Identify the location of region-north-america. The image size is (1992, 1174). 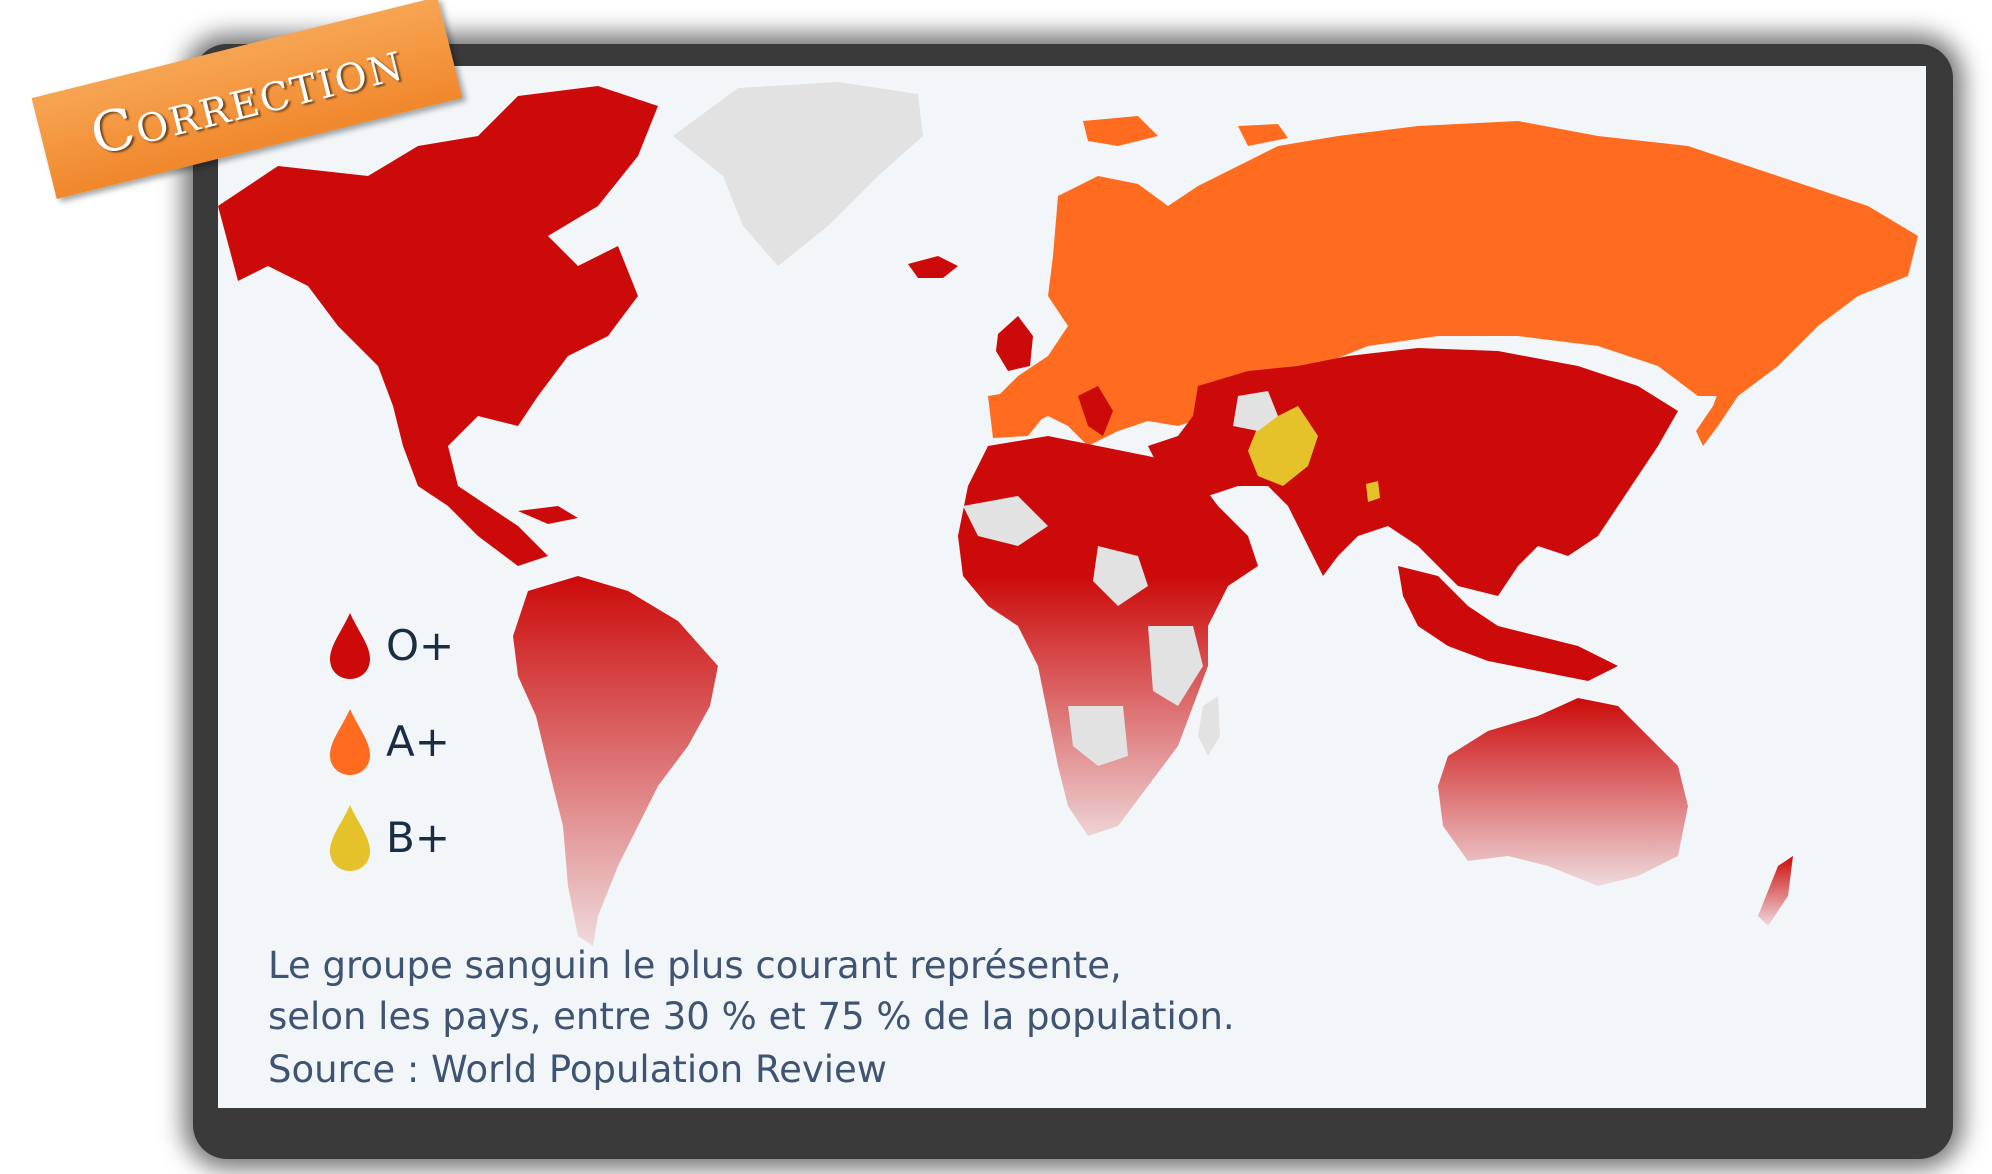
(438, 326).